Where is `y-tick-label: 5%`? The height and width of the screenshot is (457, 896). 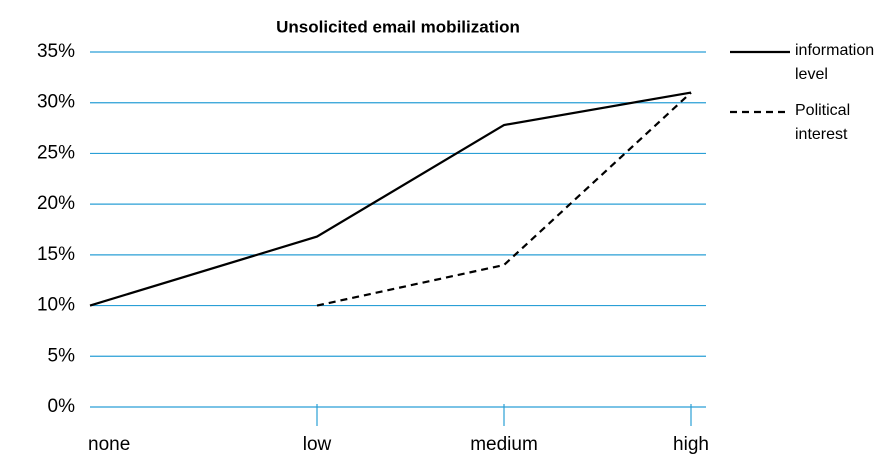 y-tick-label: 5% is located at coordinates (62, 355).